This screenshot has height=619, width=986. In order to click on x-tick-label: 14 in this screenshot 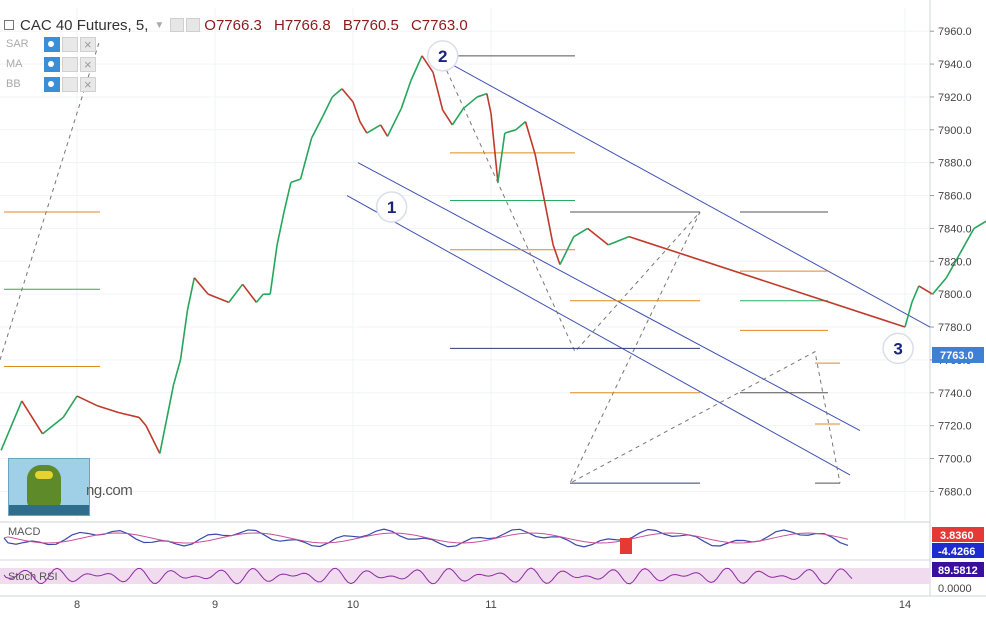, I will do `click(905, 605)`.